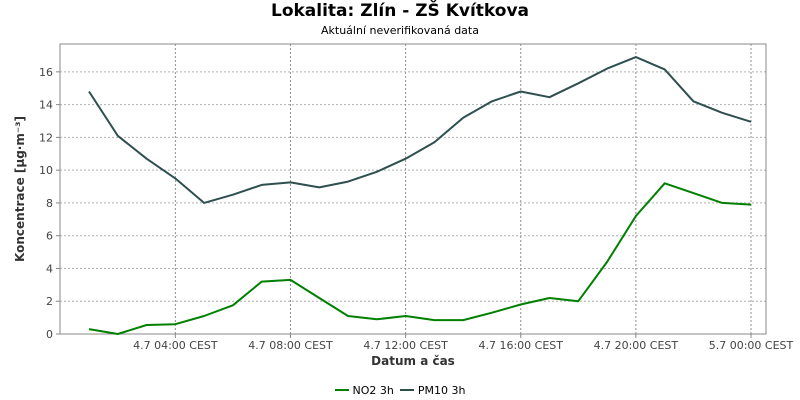  I want to click on y-tick-label: 0, so click(49, 334).